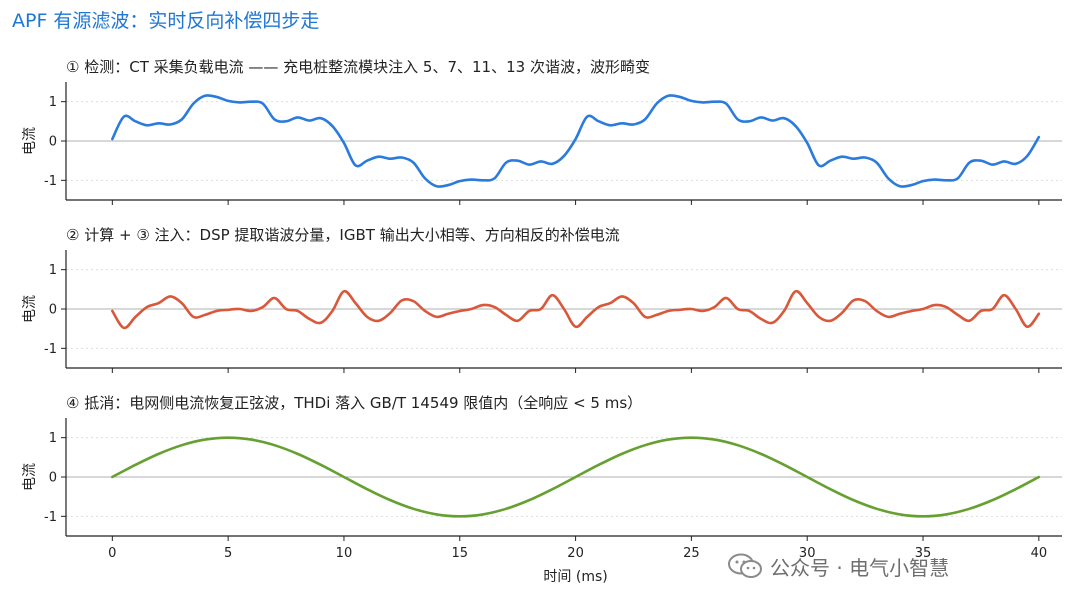 This screenshot has height=605, width=1080. Describe the element at coordinates (745, 565) in the screenshot. I see `wechat-icon` at that location.